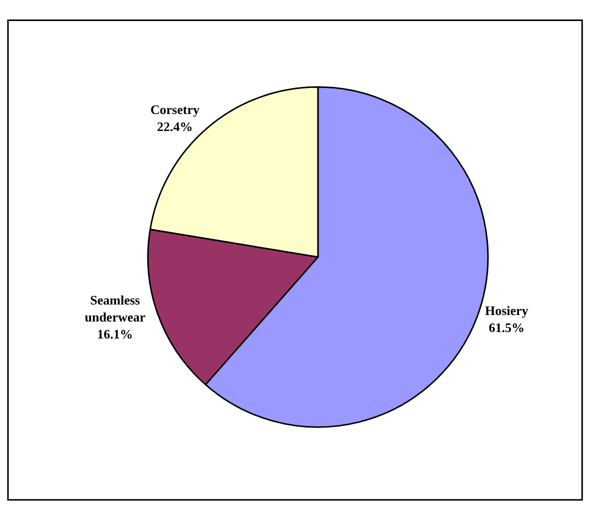 This screenshot has height=506, width=591. Describe the element at coordinates (506, 328) in the screenshot. I see `data-label: 61.5%` at that location.